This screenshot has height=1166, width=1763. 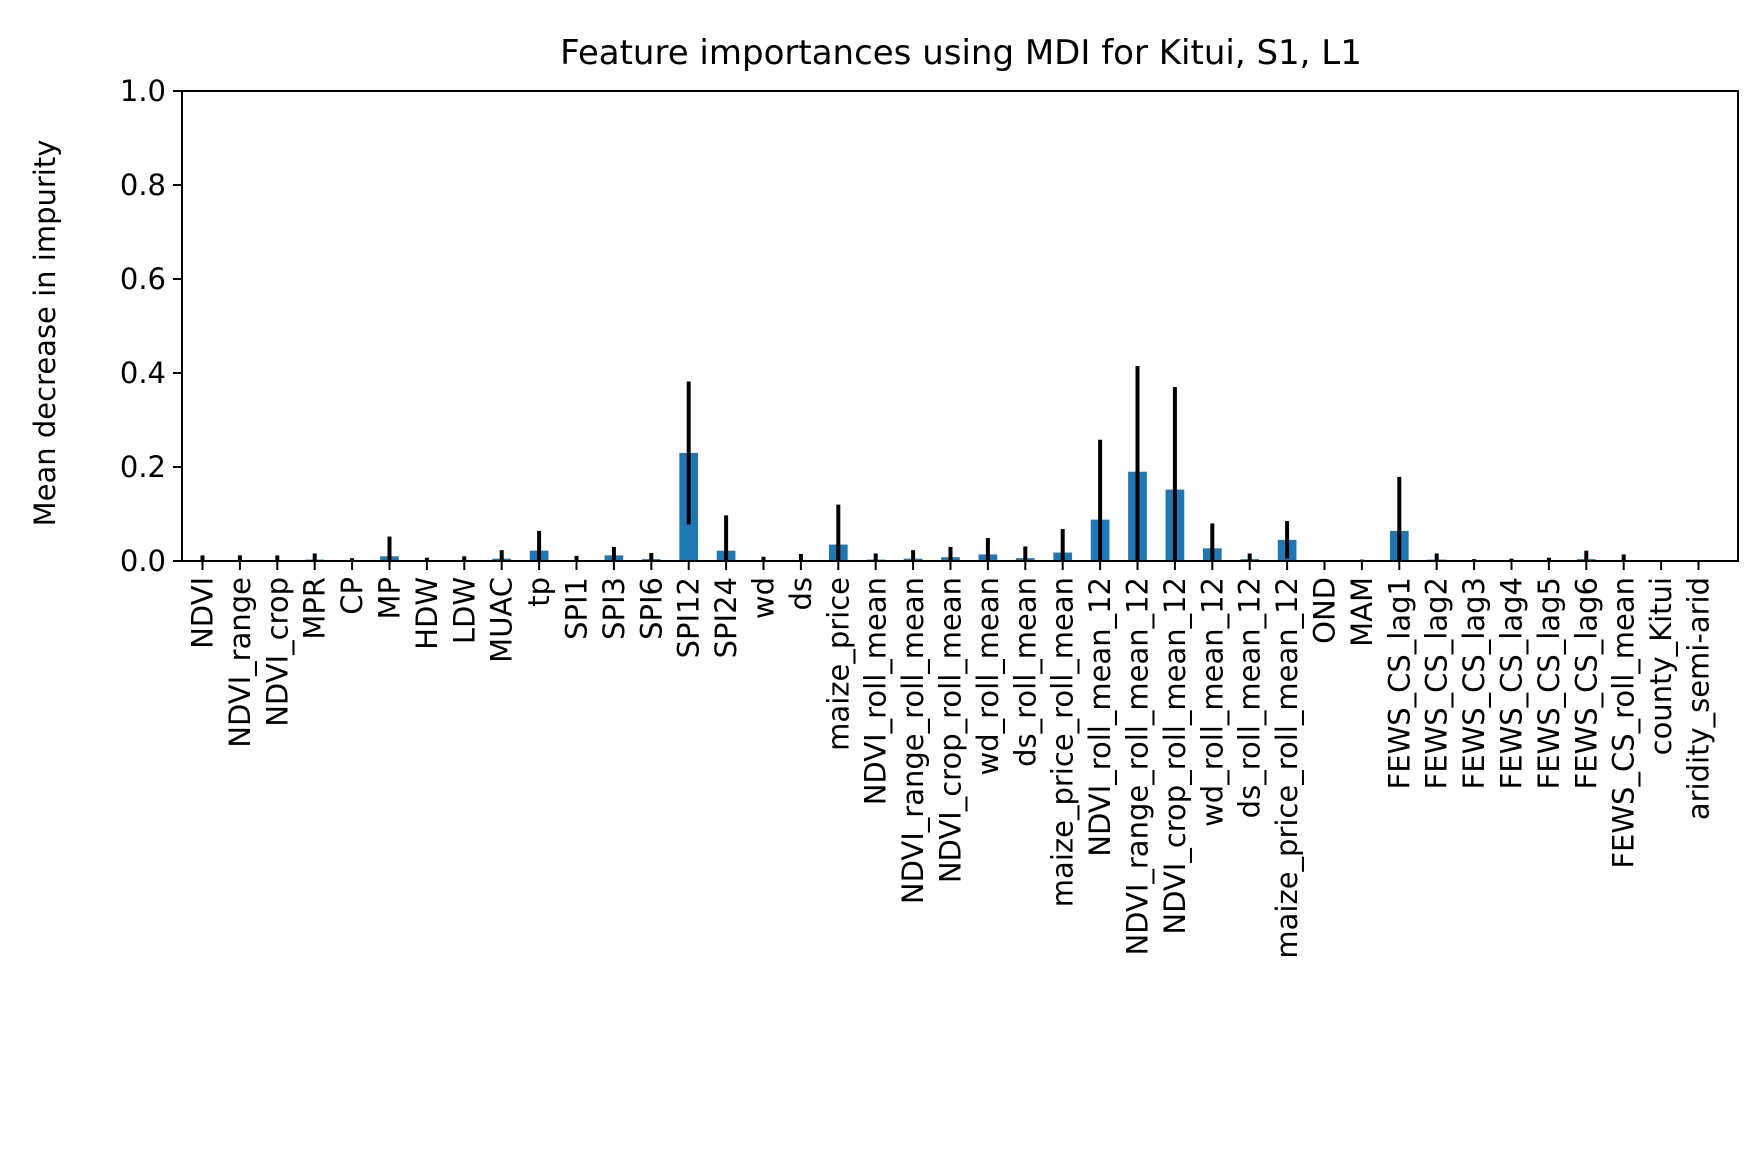 What do you see at coordinates (614, 608) in the screenshot?
I see `x-tick-label: SPI3` at bounding box center [614, 608].